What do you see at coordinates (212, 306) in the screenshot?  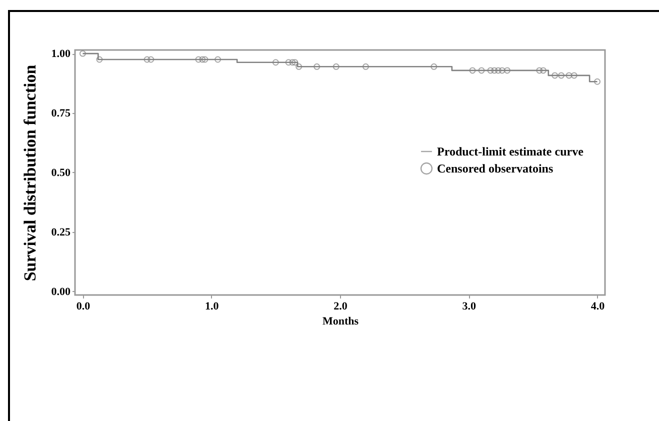 I see `x-tick-label: 1.0` at bounding box center [212, 306].